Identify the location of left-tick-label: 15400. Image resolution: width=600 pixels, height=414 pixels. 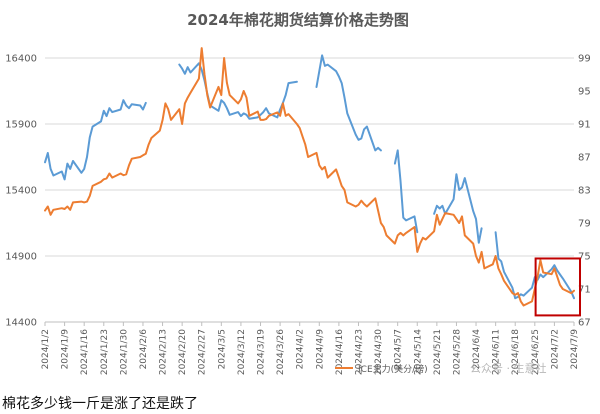
(21, 191).